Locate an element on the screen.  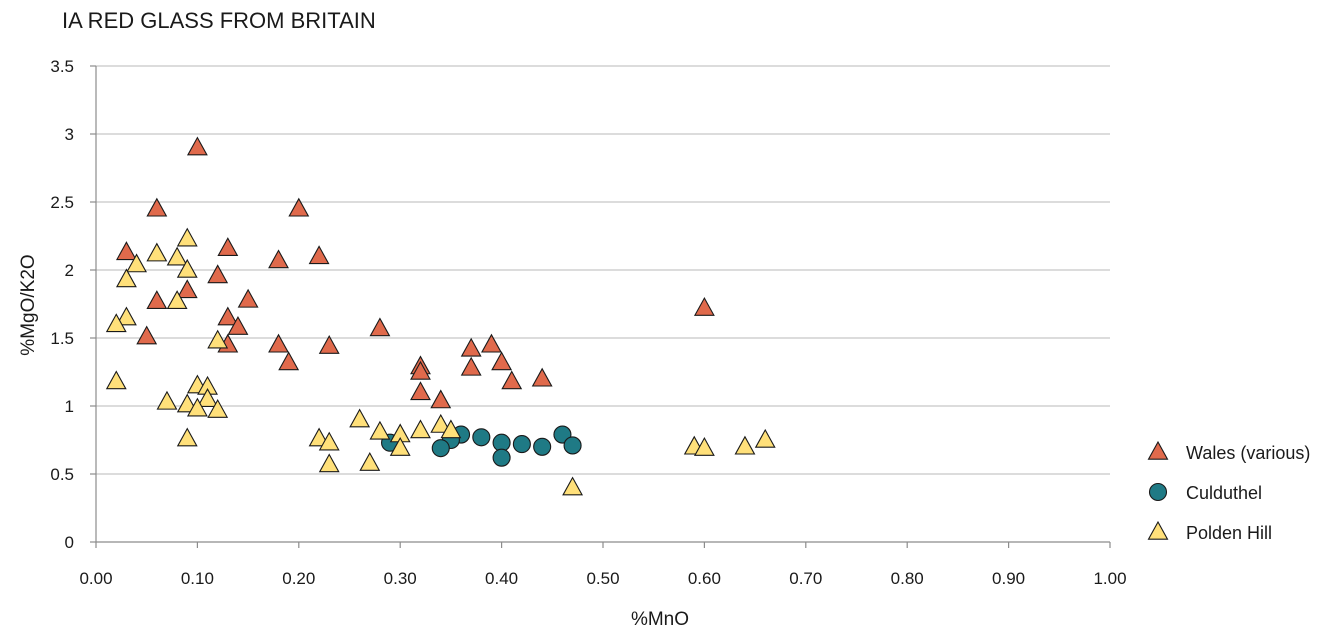
legend: Wales (various) Culduthel Polden Hill is located at coordinates (1228, 491).